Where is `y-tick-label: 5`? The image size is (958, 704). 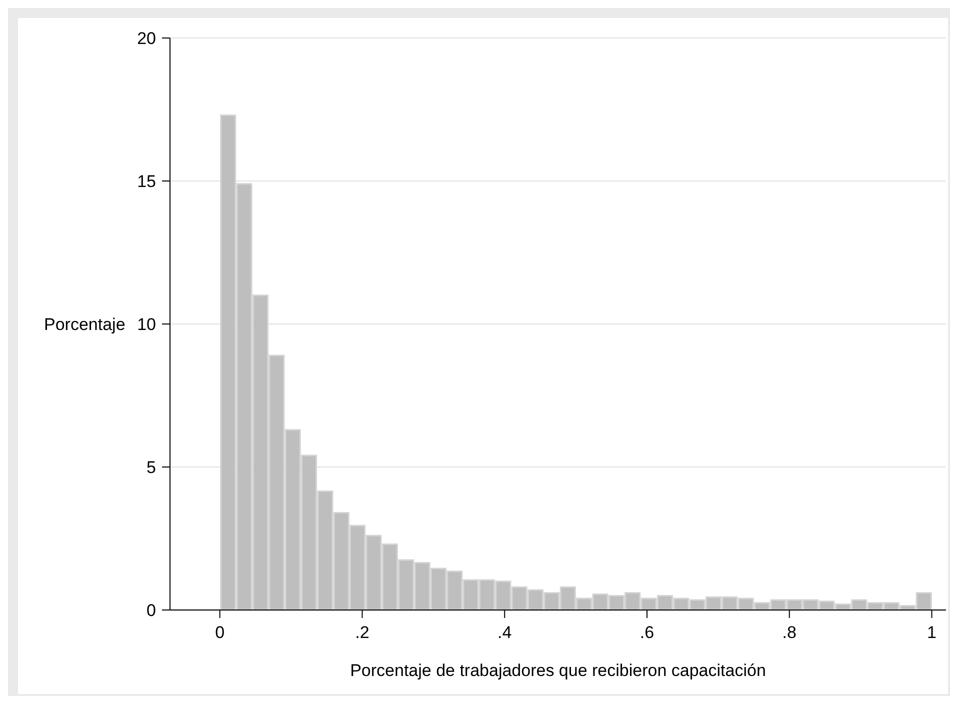
y-tick-label: 5 is located at coordinates (151, 468).